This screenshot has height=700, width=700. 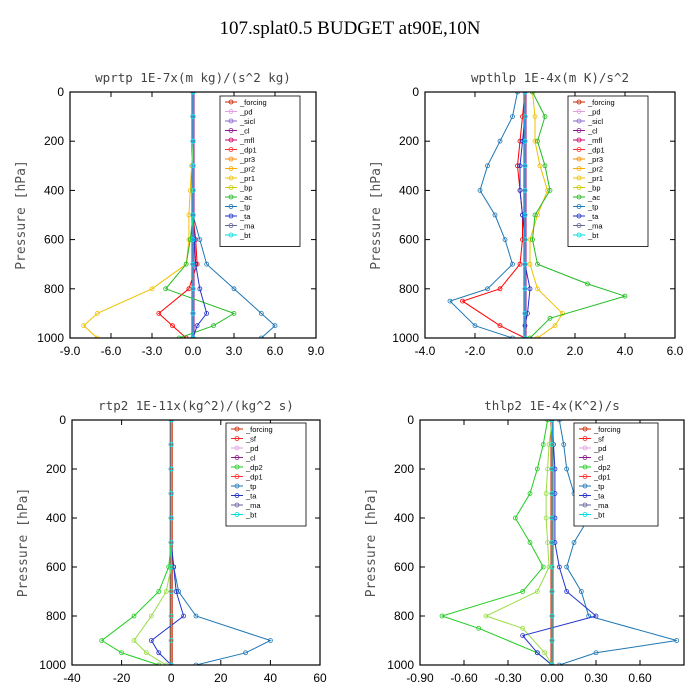 I want to click on x-tick-label: 3.0, so click(x=234, y=351).